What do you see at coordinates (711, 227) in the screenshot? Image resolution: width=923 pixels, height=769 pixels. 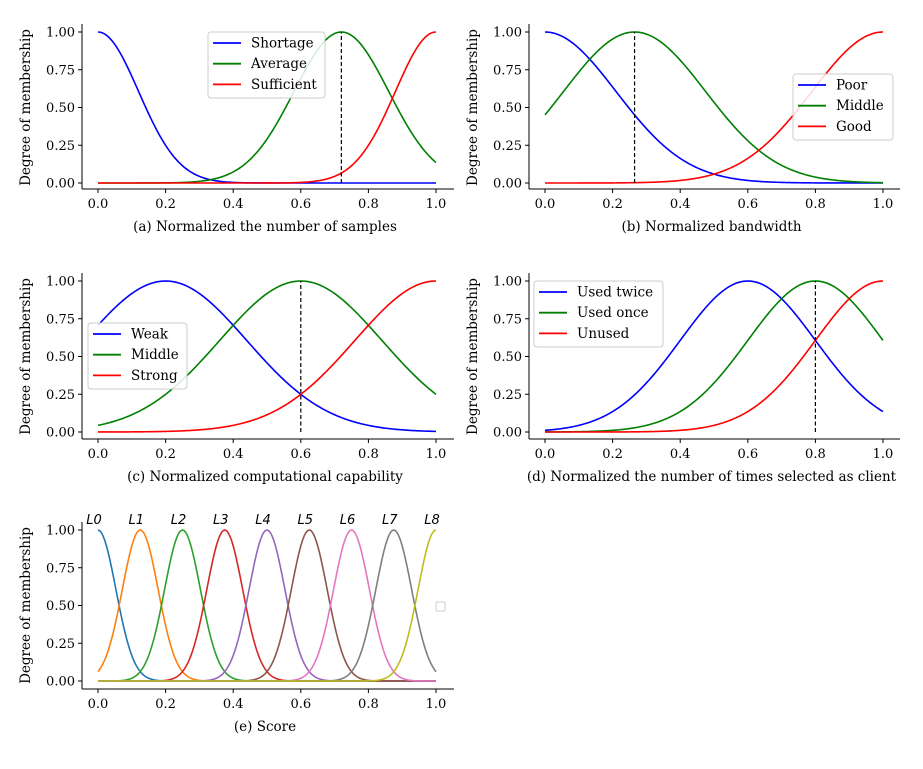 I see `x-axis-label: (b) Normalized bandwidth` at bounding box center [711, 227].